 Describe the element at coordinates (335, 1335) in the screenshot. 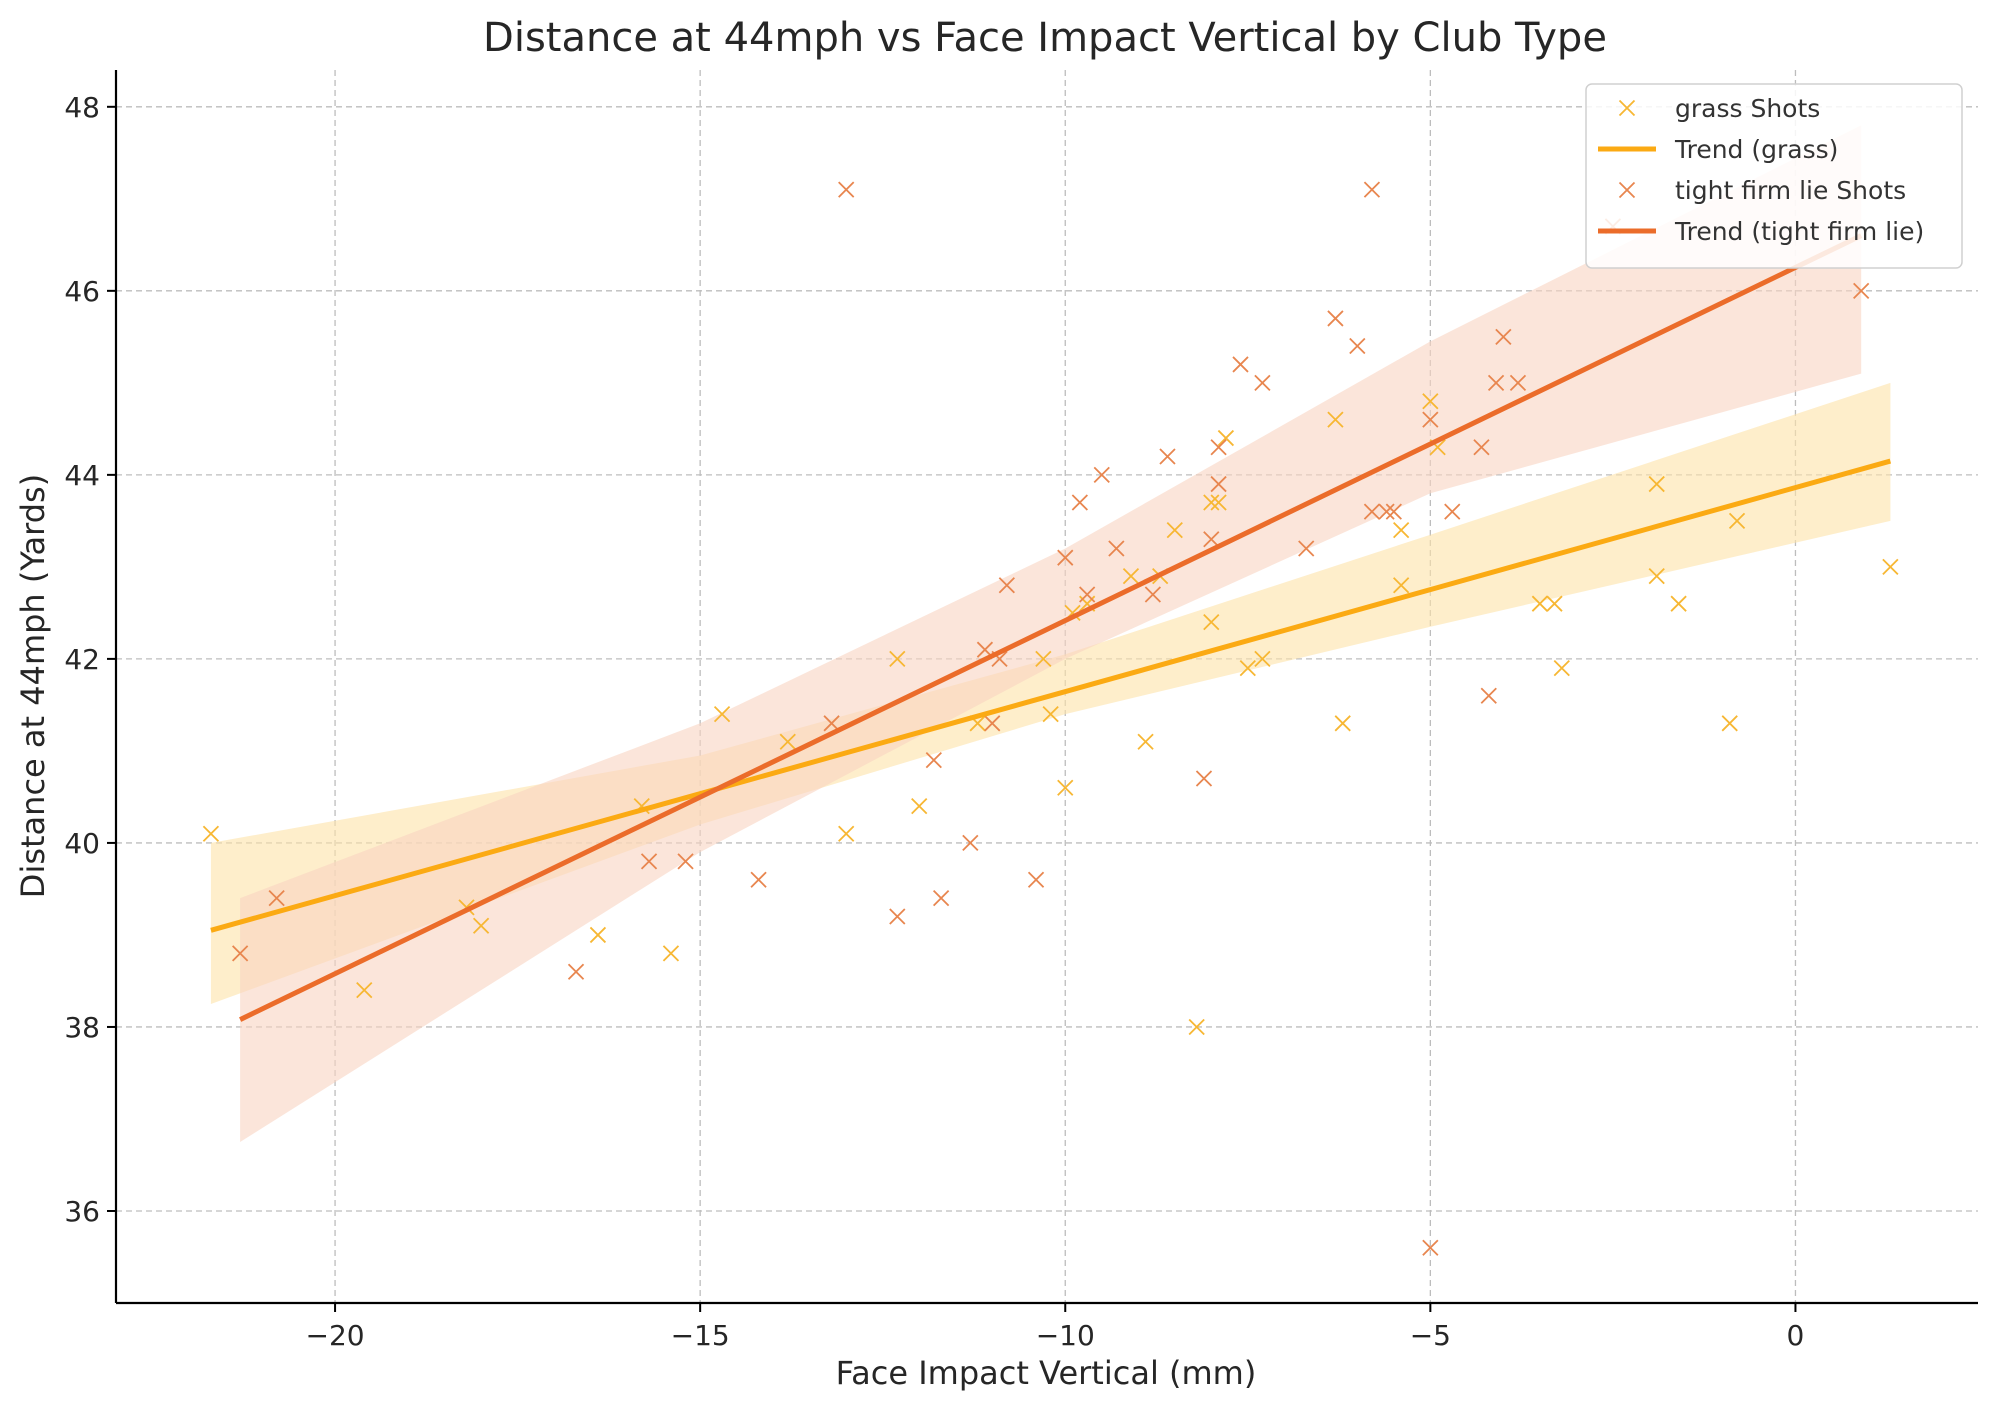

I see `x-tick-label: −20` at that location.